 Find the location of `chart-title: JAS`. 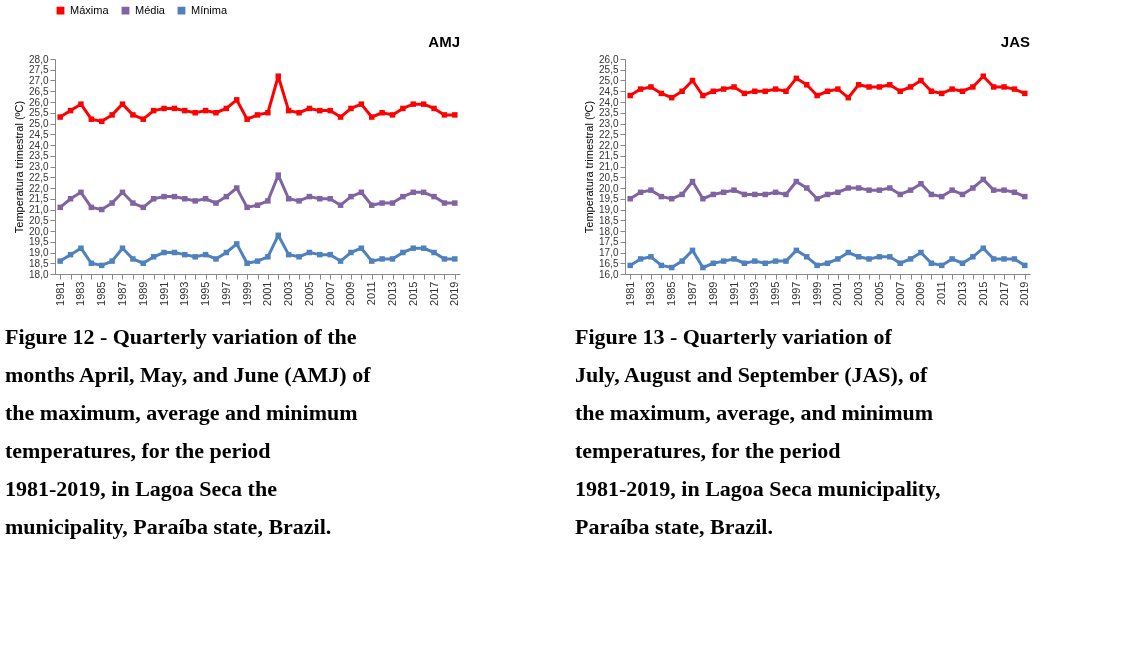

chart-title: JAS is located at coordinates (1015, 41).